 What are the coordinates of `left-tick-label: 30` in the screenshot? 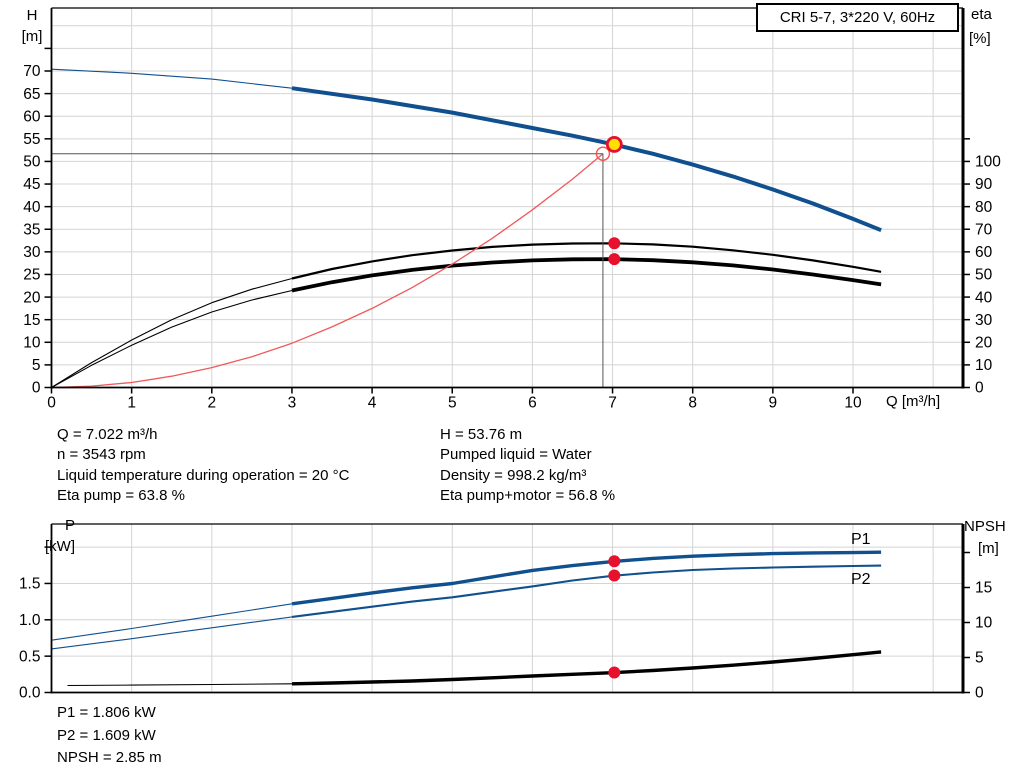 It's located at (32, 252).